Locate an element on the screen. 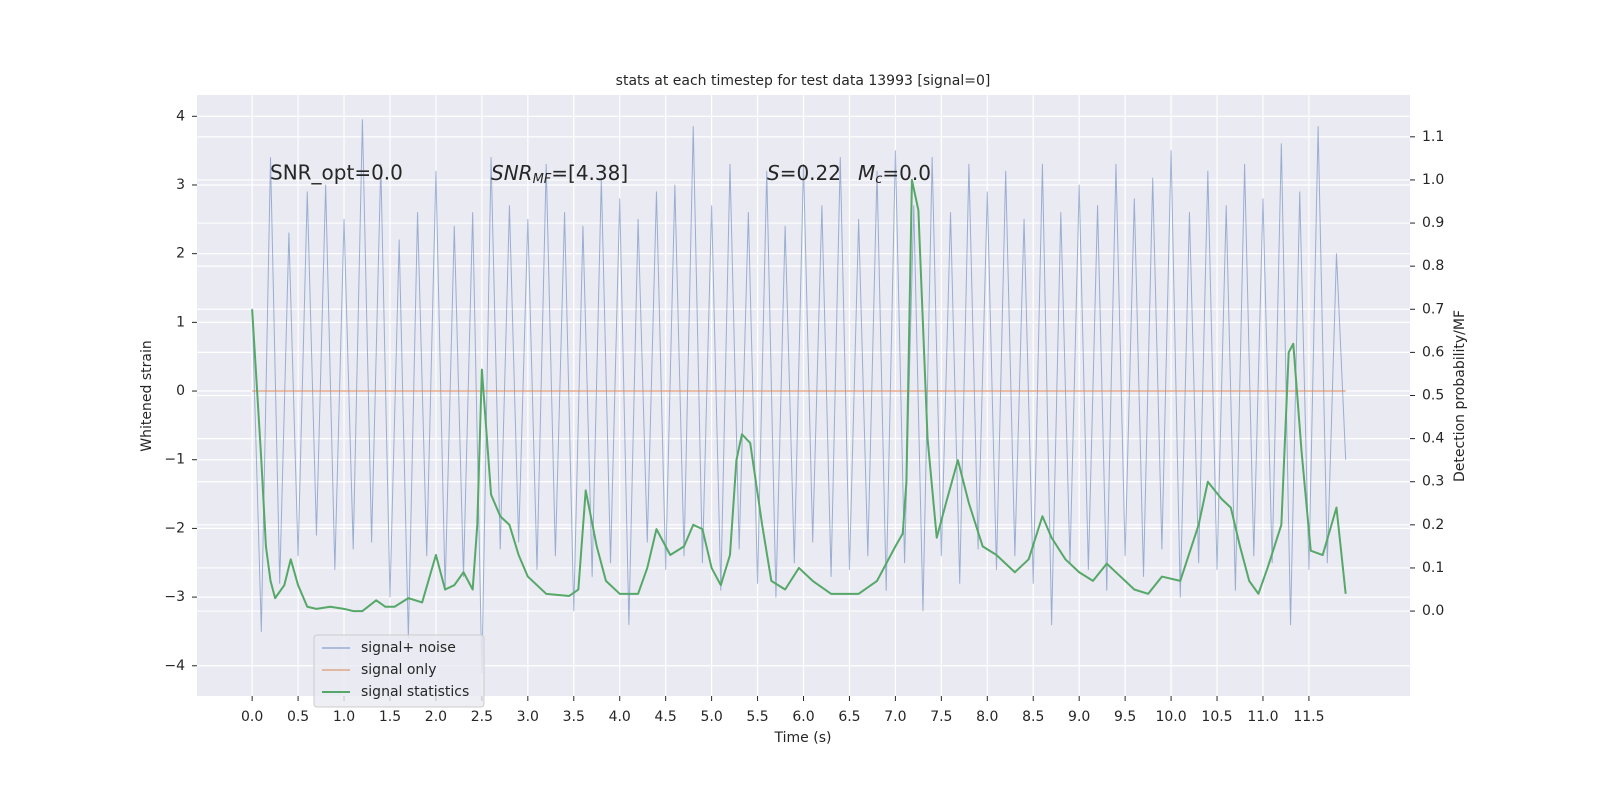 This screenshot has width=1600, height=800. y2-tick-label: 0.6 is located at coordinates (1433, 352).